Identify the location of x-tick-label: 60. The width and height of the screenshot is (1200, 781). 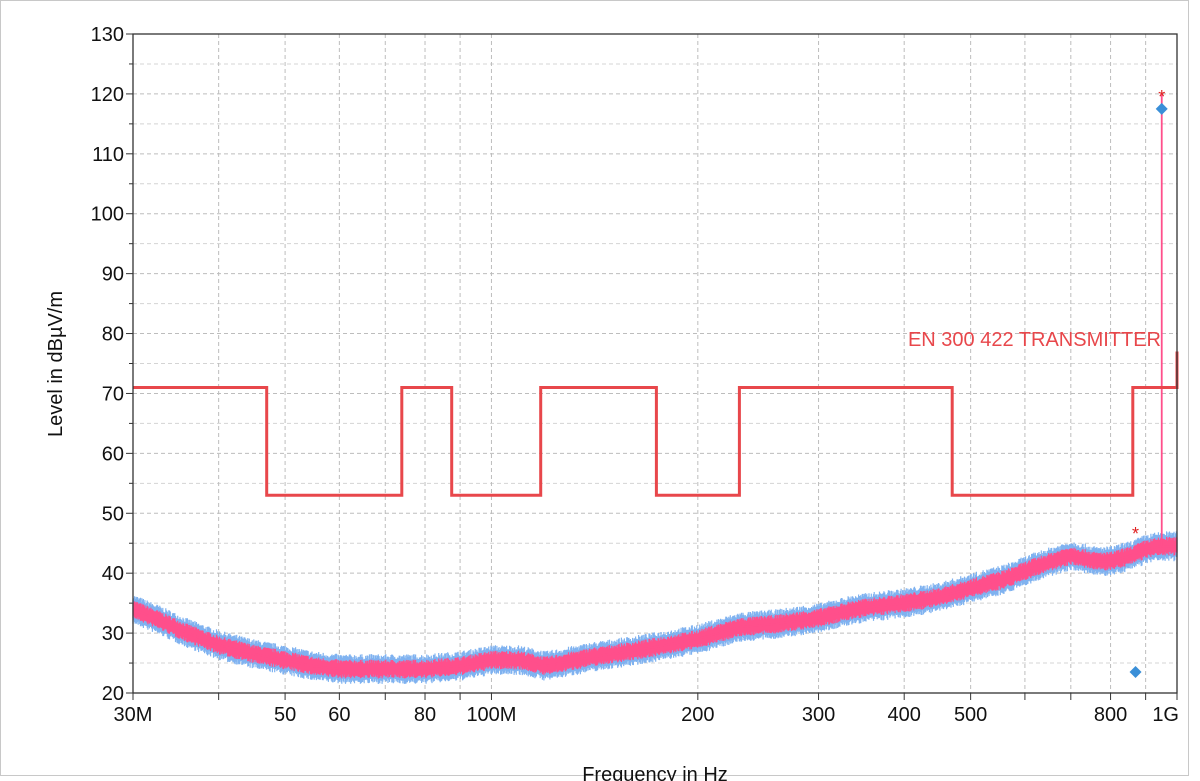
(339, 715).